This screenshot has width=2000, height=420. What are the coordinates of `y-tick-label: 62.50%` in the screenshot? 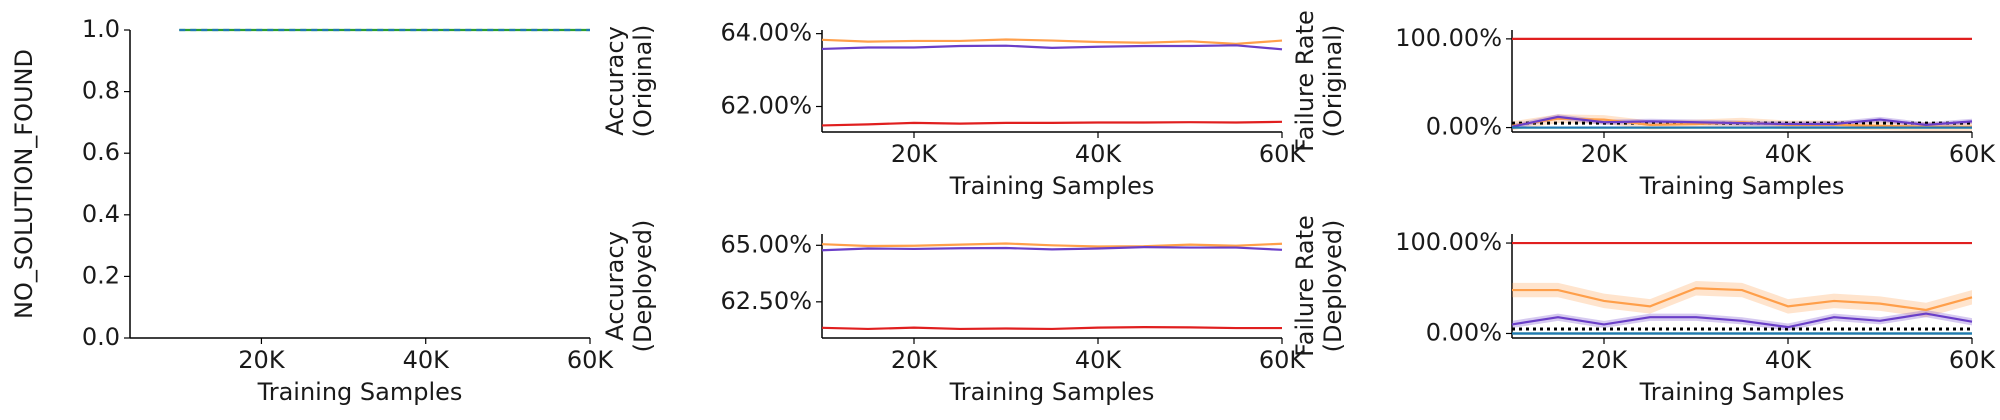 It's located at (766, 301).